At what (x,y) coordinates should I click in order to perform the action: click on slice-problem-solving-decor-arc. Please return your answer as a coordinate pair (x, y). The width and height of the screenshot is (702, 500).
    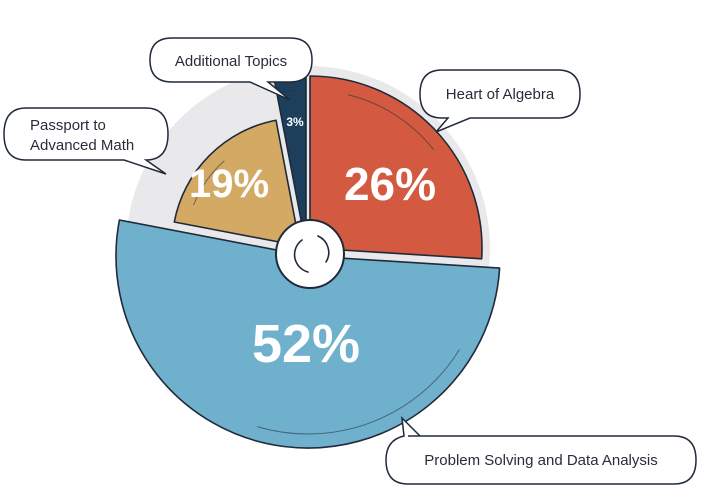
    Looking at the image, I should click on (358, 392).